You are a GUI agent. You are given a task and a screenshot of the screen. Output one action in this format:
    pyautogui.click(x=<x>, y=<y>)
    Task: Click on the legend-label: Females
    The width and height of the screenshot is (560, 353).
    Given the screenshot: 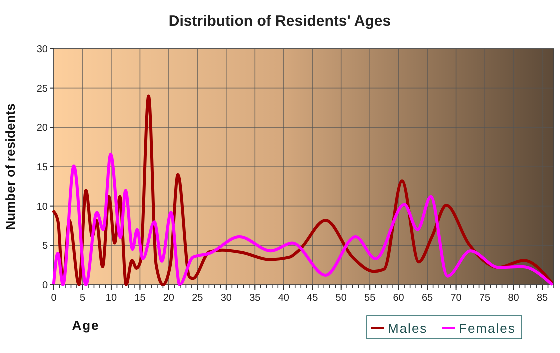 What is the action you would take?
    pyautogui.click(x=487, y=328)
    